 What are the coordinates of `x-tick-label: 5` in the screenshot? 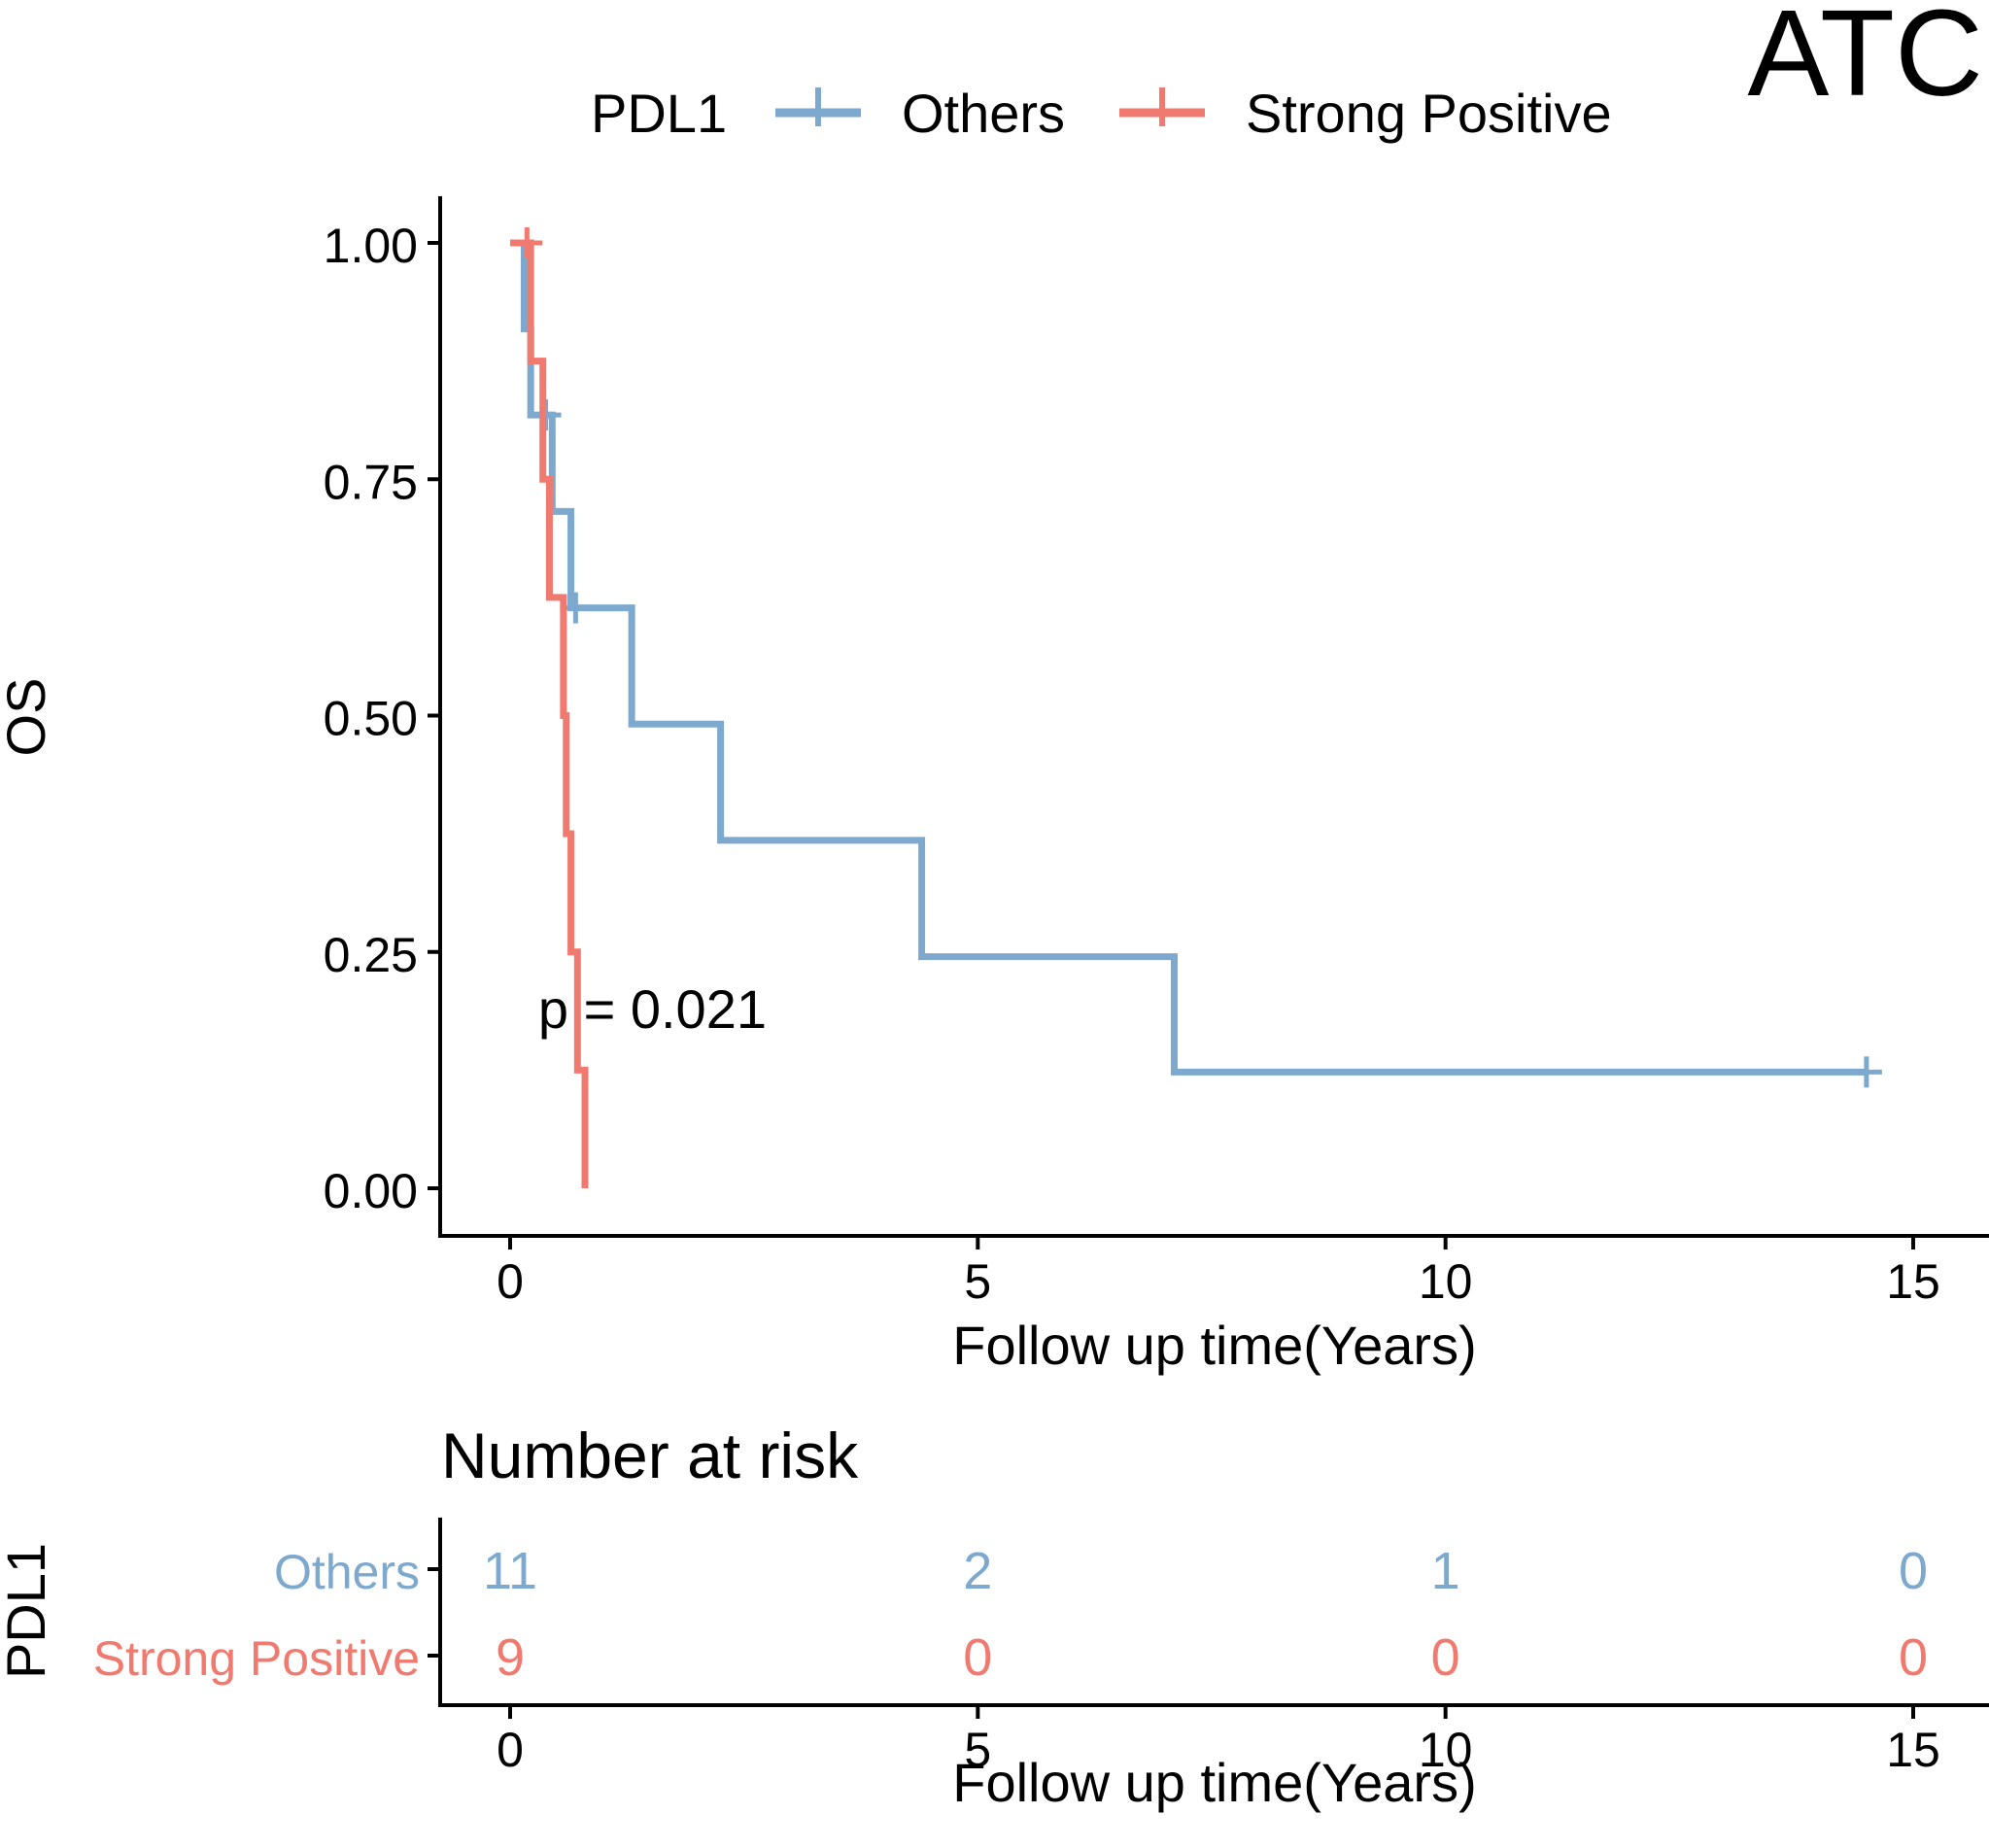 It's located at (977, 1281).